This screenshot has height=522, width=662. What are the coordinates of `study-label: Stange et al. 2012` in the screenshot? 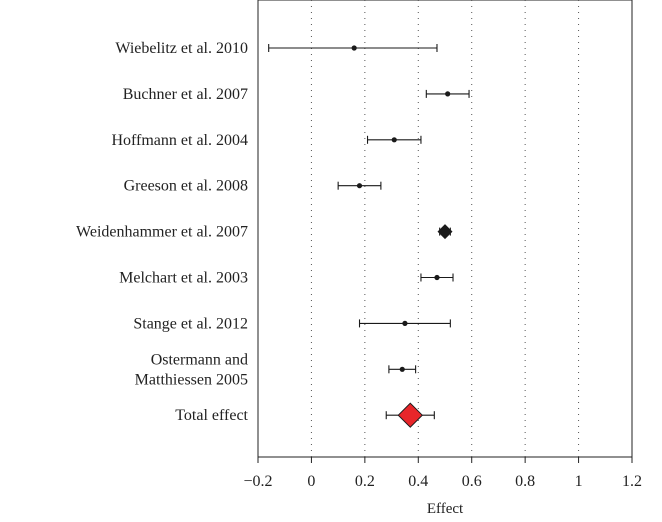 It's located at (190, 323).